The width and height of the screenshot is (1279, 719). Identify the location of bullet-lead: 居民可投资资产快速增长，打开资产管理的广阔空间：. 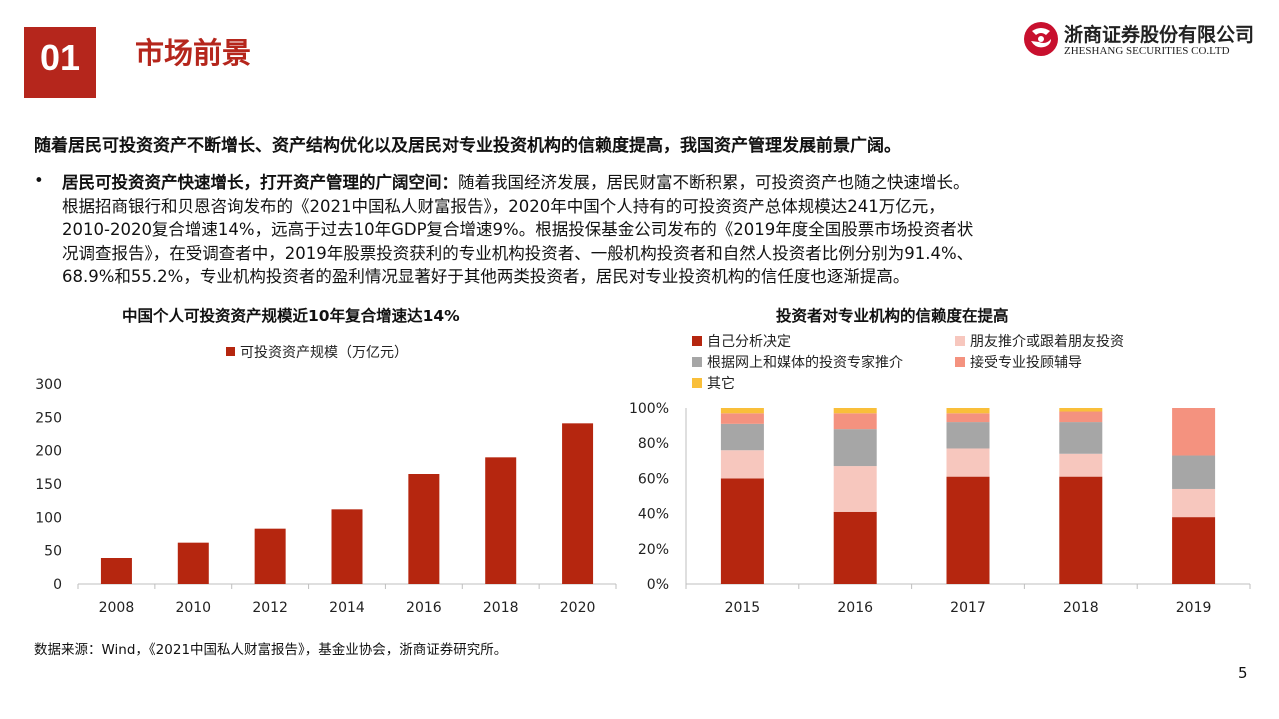
(260, 182).